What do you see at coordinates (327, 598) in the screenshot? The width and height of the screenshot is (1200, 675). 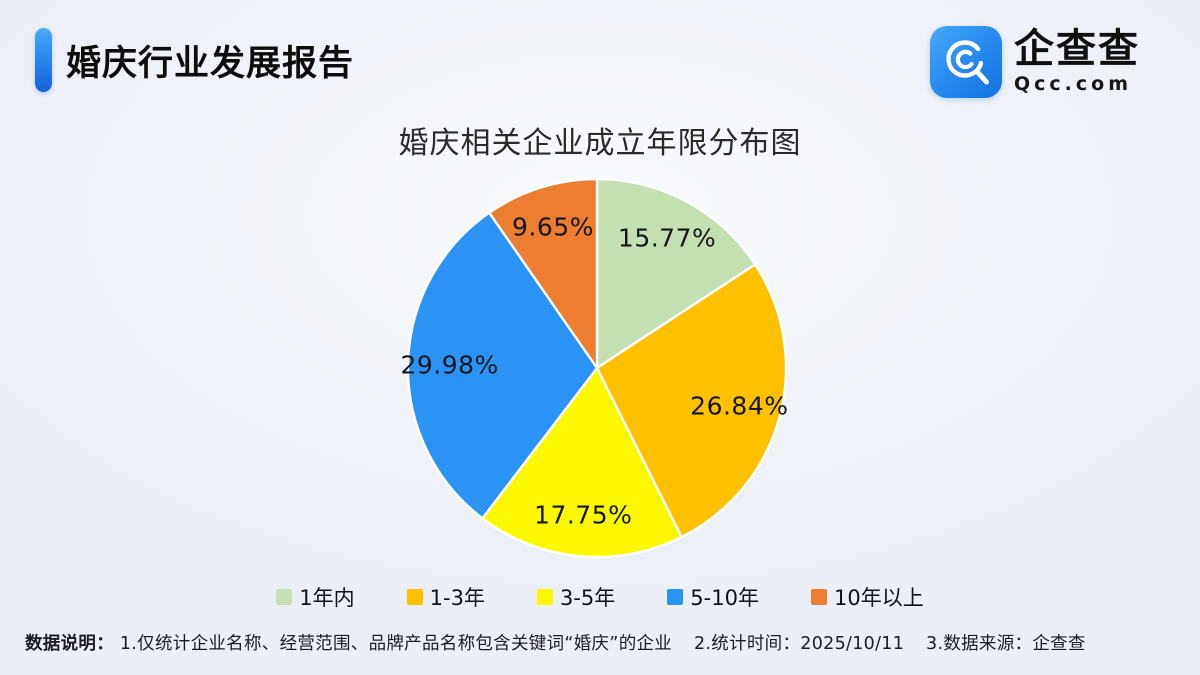 I see `legend-label: 1年内` at bounding box center [327, 598].